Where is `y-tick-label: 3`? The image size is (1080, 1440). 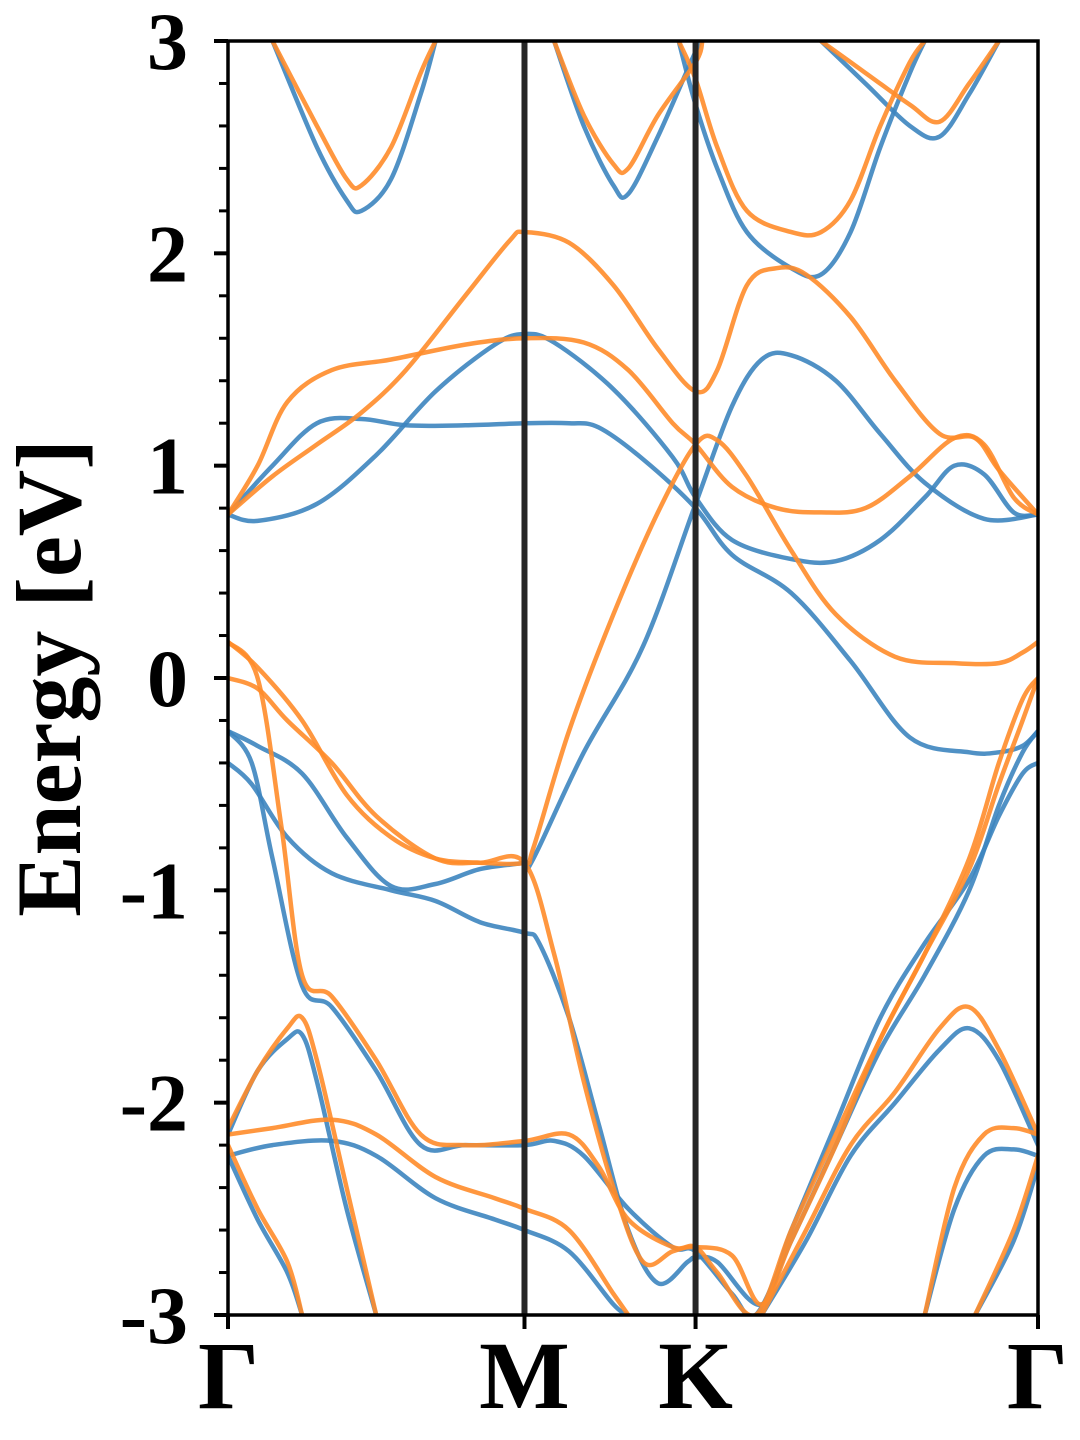 y-tick-label: 3 is located at coordinates (167, 43).